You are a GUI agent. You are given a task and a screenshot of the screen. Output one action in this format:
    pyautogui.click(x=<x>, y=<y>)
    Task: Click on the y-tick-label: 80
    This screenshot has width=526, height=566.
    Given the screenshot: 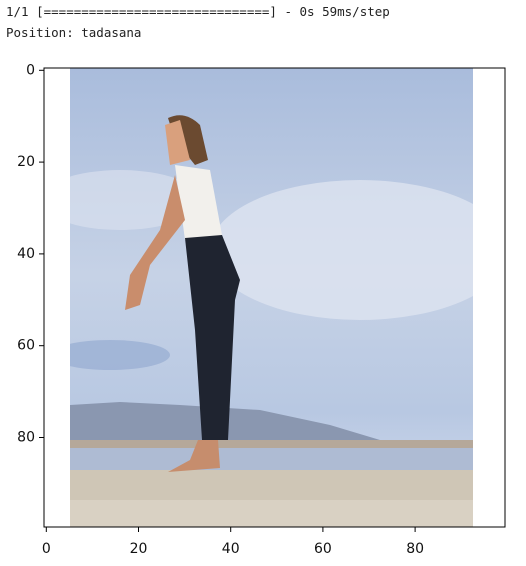 What is the action you would take?
    pyautogui.click(x=26, y=437)
    